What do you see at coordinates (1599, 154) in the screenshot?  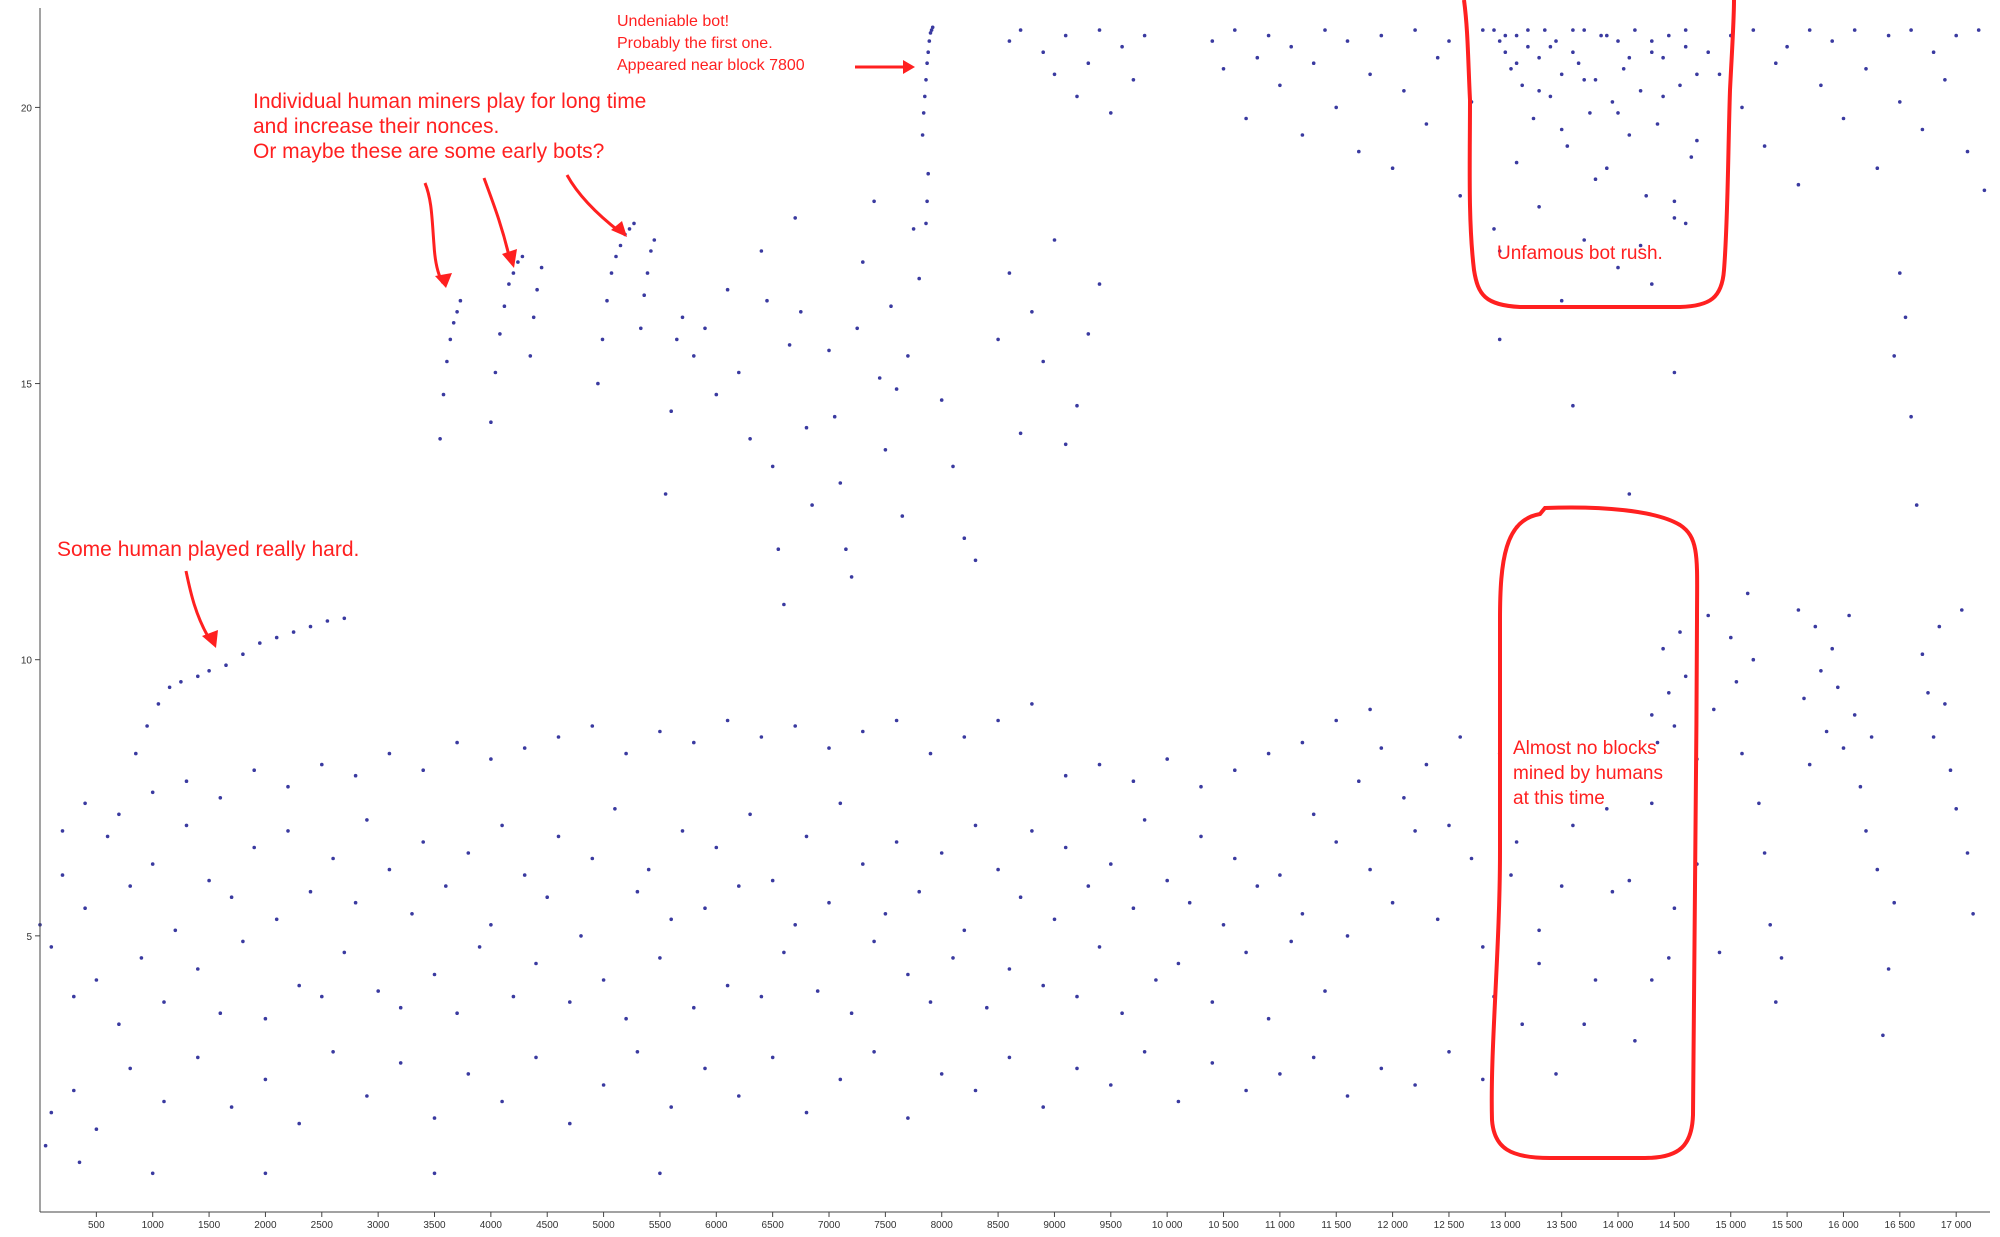 I see `bot-rush-outline` at bounding box center [1599, 154].